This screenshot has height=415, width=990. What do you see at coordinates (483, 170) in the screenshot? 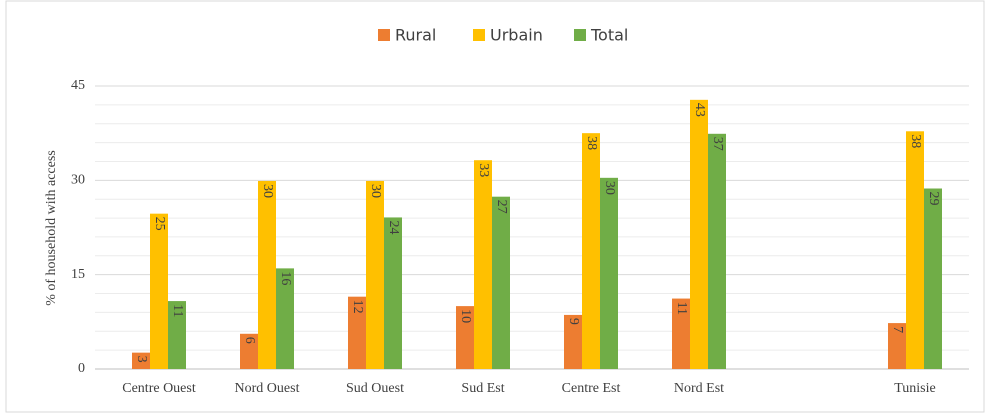
I see `data-label: 33` at bounding box center [483, 170].